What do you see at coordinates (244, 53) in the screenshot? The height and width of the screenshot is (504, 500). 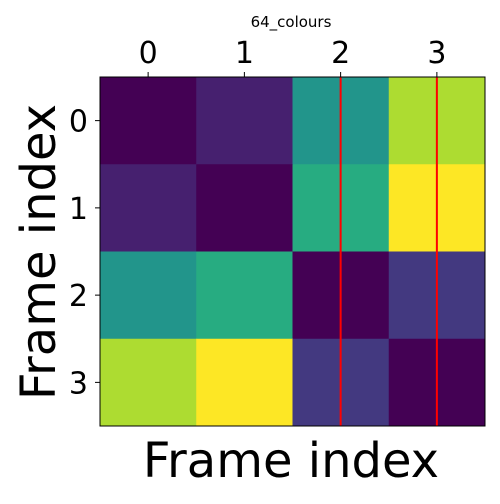 I see `x-tick-label-1: 1` at bounding box center [244, 53].